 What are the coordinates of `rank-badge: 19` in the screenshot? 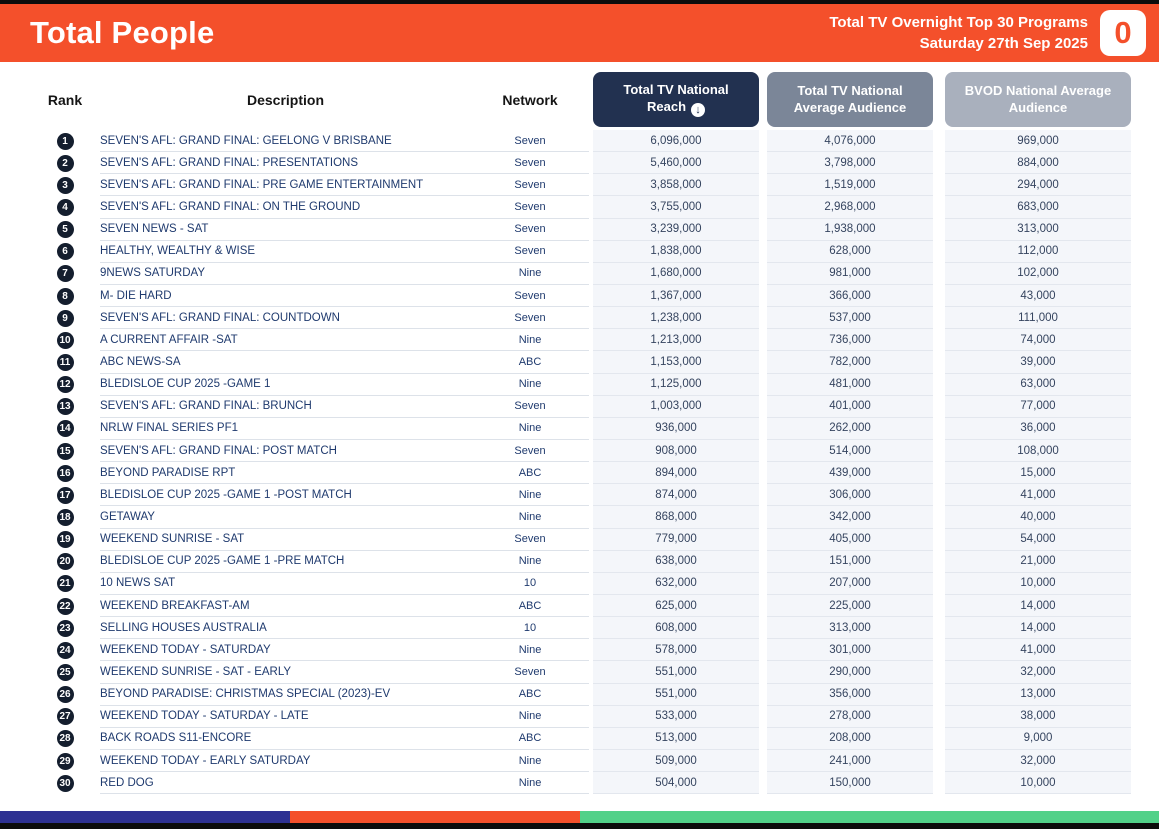 It's located at (65, 540).